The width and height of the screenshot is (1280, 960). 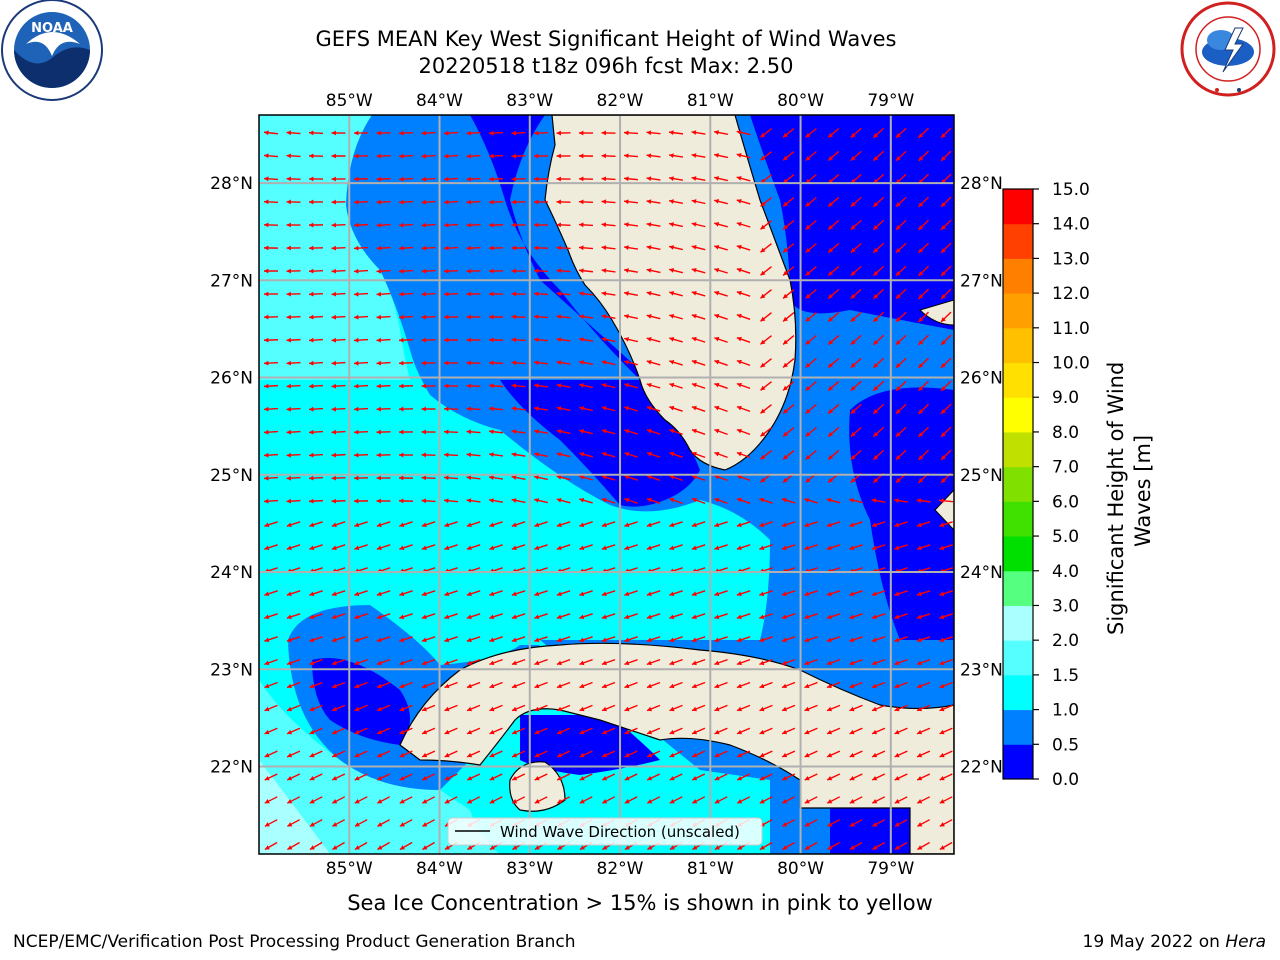 I want to click on lat-label-left: 22°N, so click(x=231, y=767).